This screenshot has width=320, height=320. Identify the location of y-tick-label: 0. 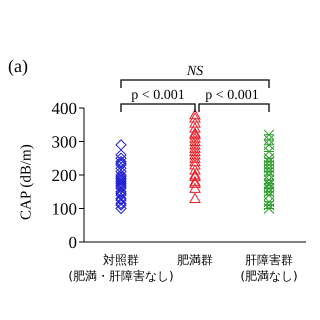
(72, 242).